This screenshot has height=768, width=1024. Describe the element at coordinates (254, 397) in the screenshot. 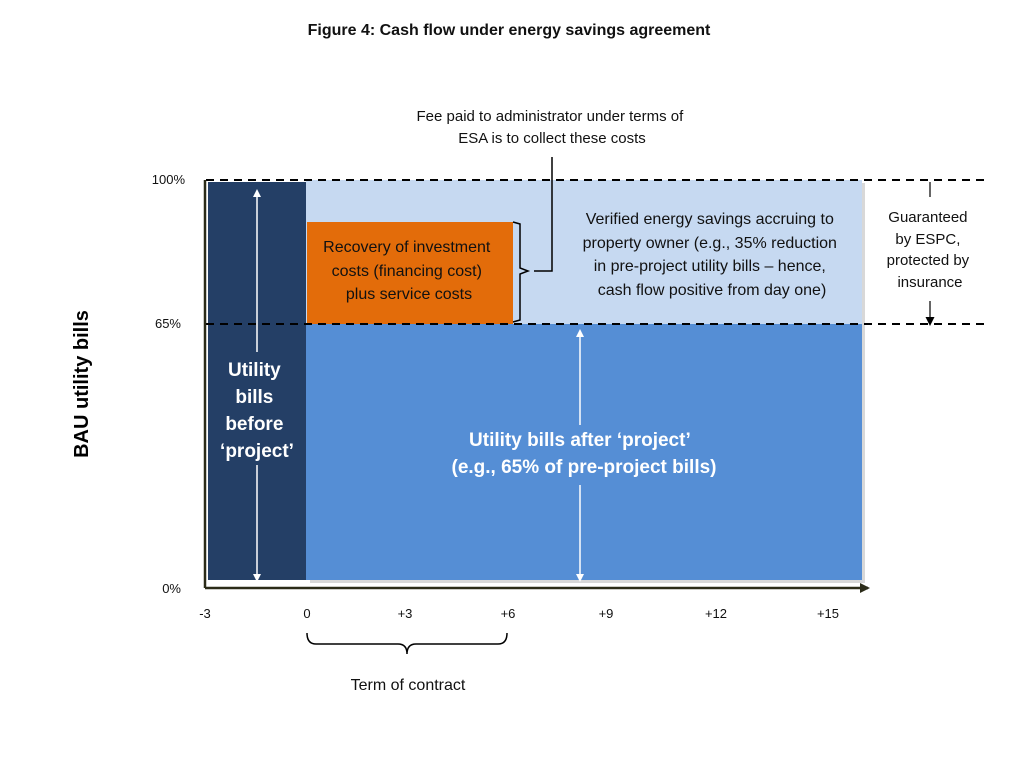

I see `before-project-line: bills` at that location.